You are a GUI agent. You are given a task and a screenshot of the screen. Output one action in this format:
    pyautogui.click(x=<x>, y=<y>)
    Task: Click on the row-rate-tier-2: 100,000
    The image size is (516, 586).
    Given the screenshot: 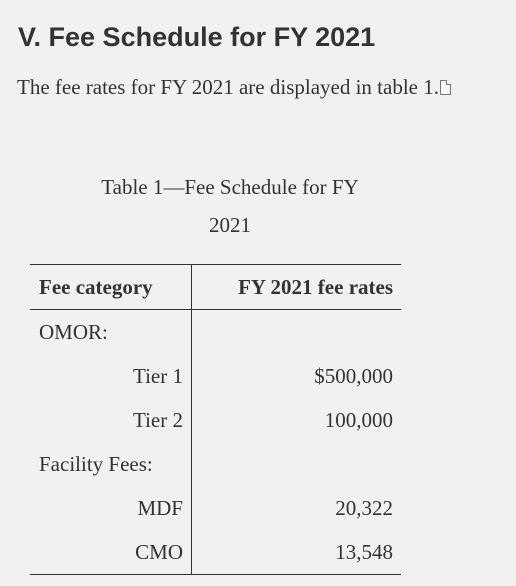 What is the action you would take?
    pyautogui.click(x=358, y=419)
    